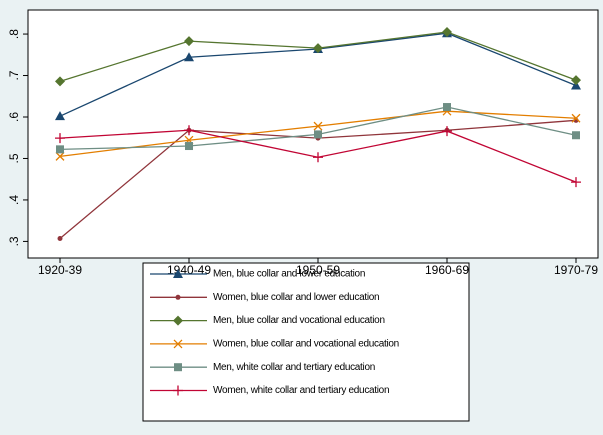 This screenshot has width=603, height=435. What do you see at coordinates (294, 367) in the screenshot?
I see `legend-label: Men, white collar and tertiary education` at bounding box center [294, 367].